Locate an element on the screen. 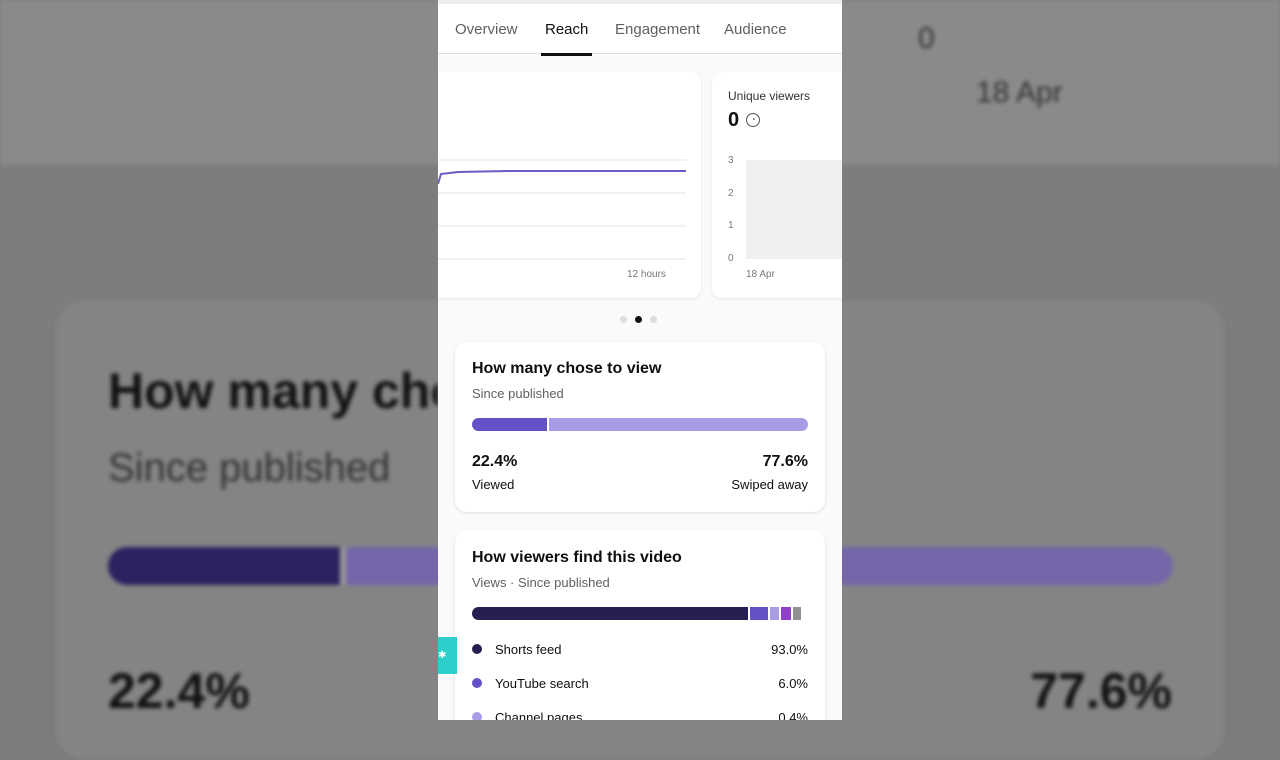 The width and height of the screenshot is (1280, 760). y-tick: 2 is located at coordinates (731, 193).